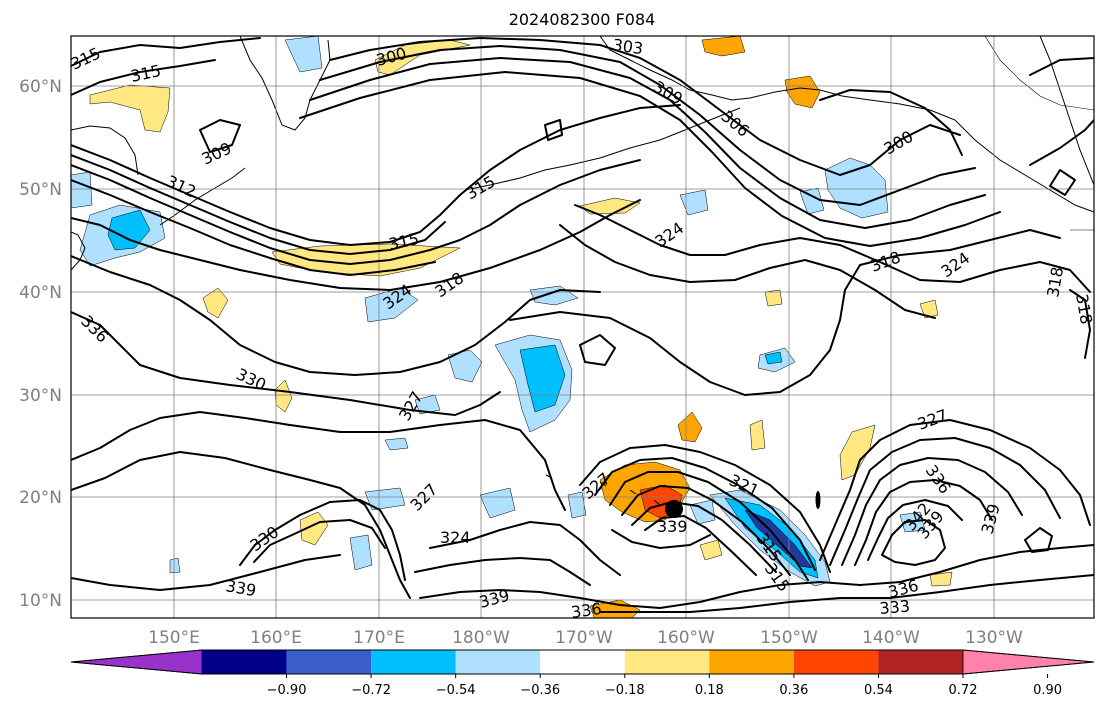 Image resolution: width=1105 pixels, height=712 pixels. Describe the element at coordinates (895, 607) in the screenshot. I see `contour-label: 333` at that location.